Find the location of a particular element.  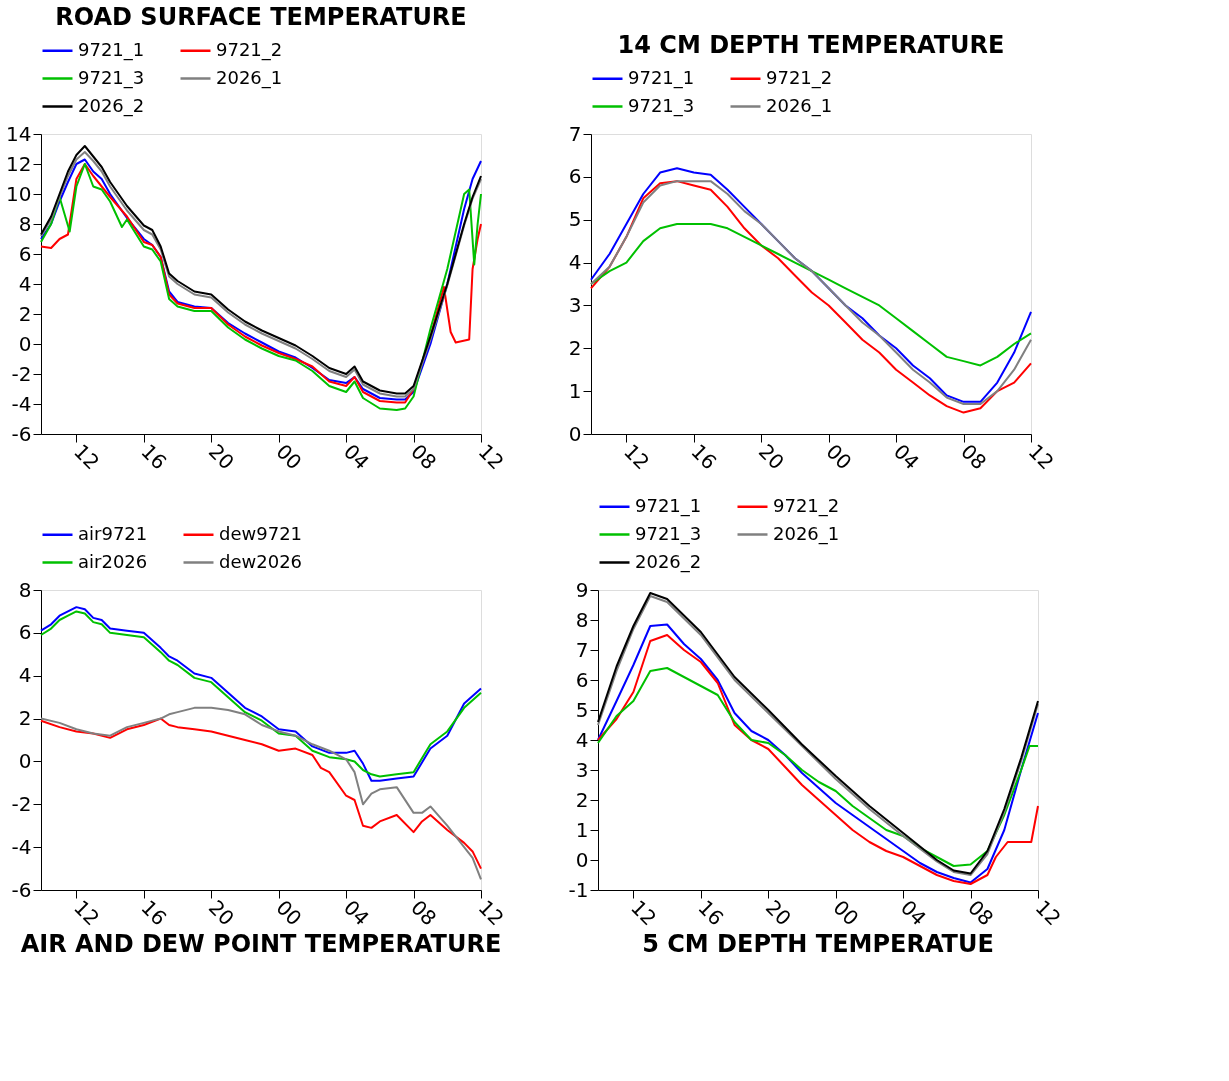

y-tick-label: -1 is located at coordinates (578, 889).